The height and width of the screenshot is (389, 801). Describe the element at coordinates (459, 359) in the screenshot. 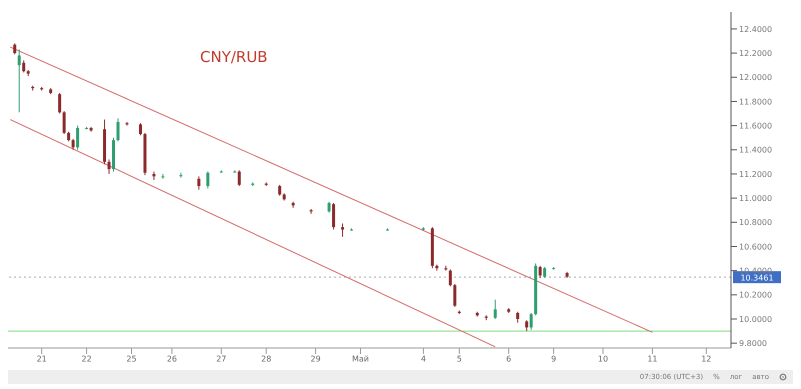

I see `x-tick-label: 5` at that location.